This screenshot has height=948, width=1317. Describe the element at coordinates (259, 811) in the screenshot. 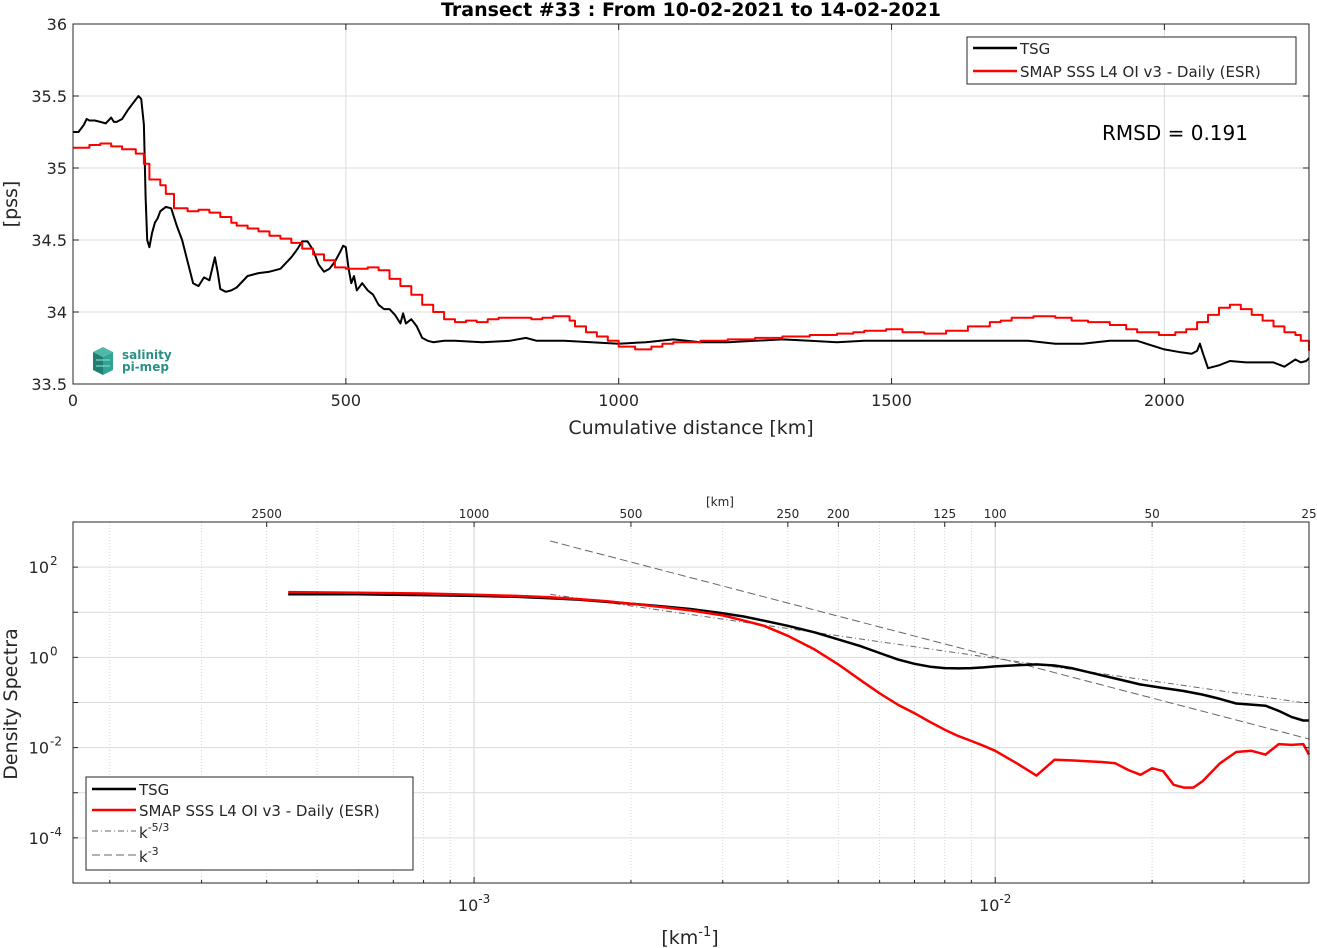

I see `bottom-legend-smap-label: SMAP SSS L4 OI v3 - Daily (ESR)` at that location.